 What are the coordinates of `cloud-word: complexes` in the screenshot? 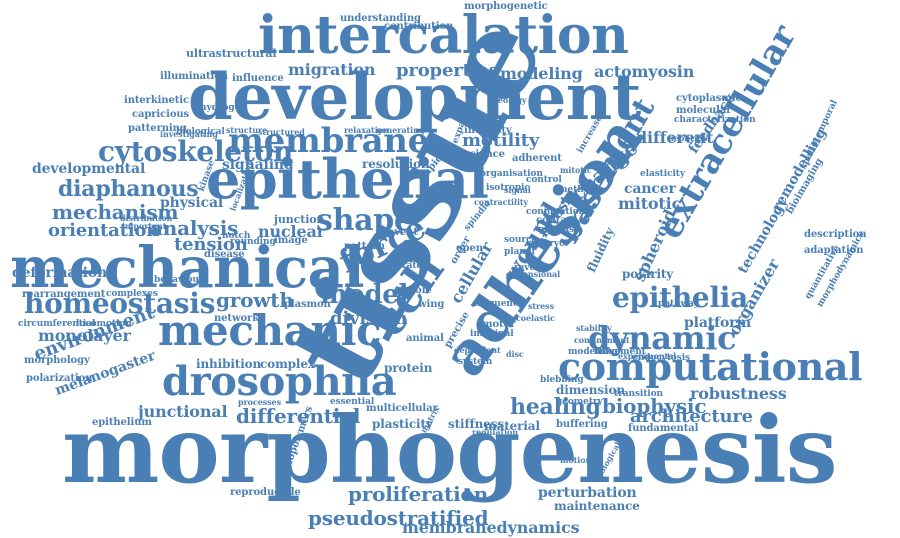 It's located at (132, 294).